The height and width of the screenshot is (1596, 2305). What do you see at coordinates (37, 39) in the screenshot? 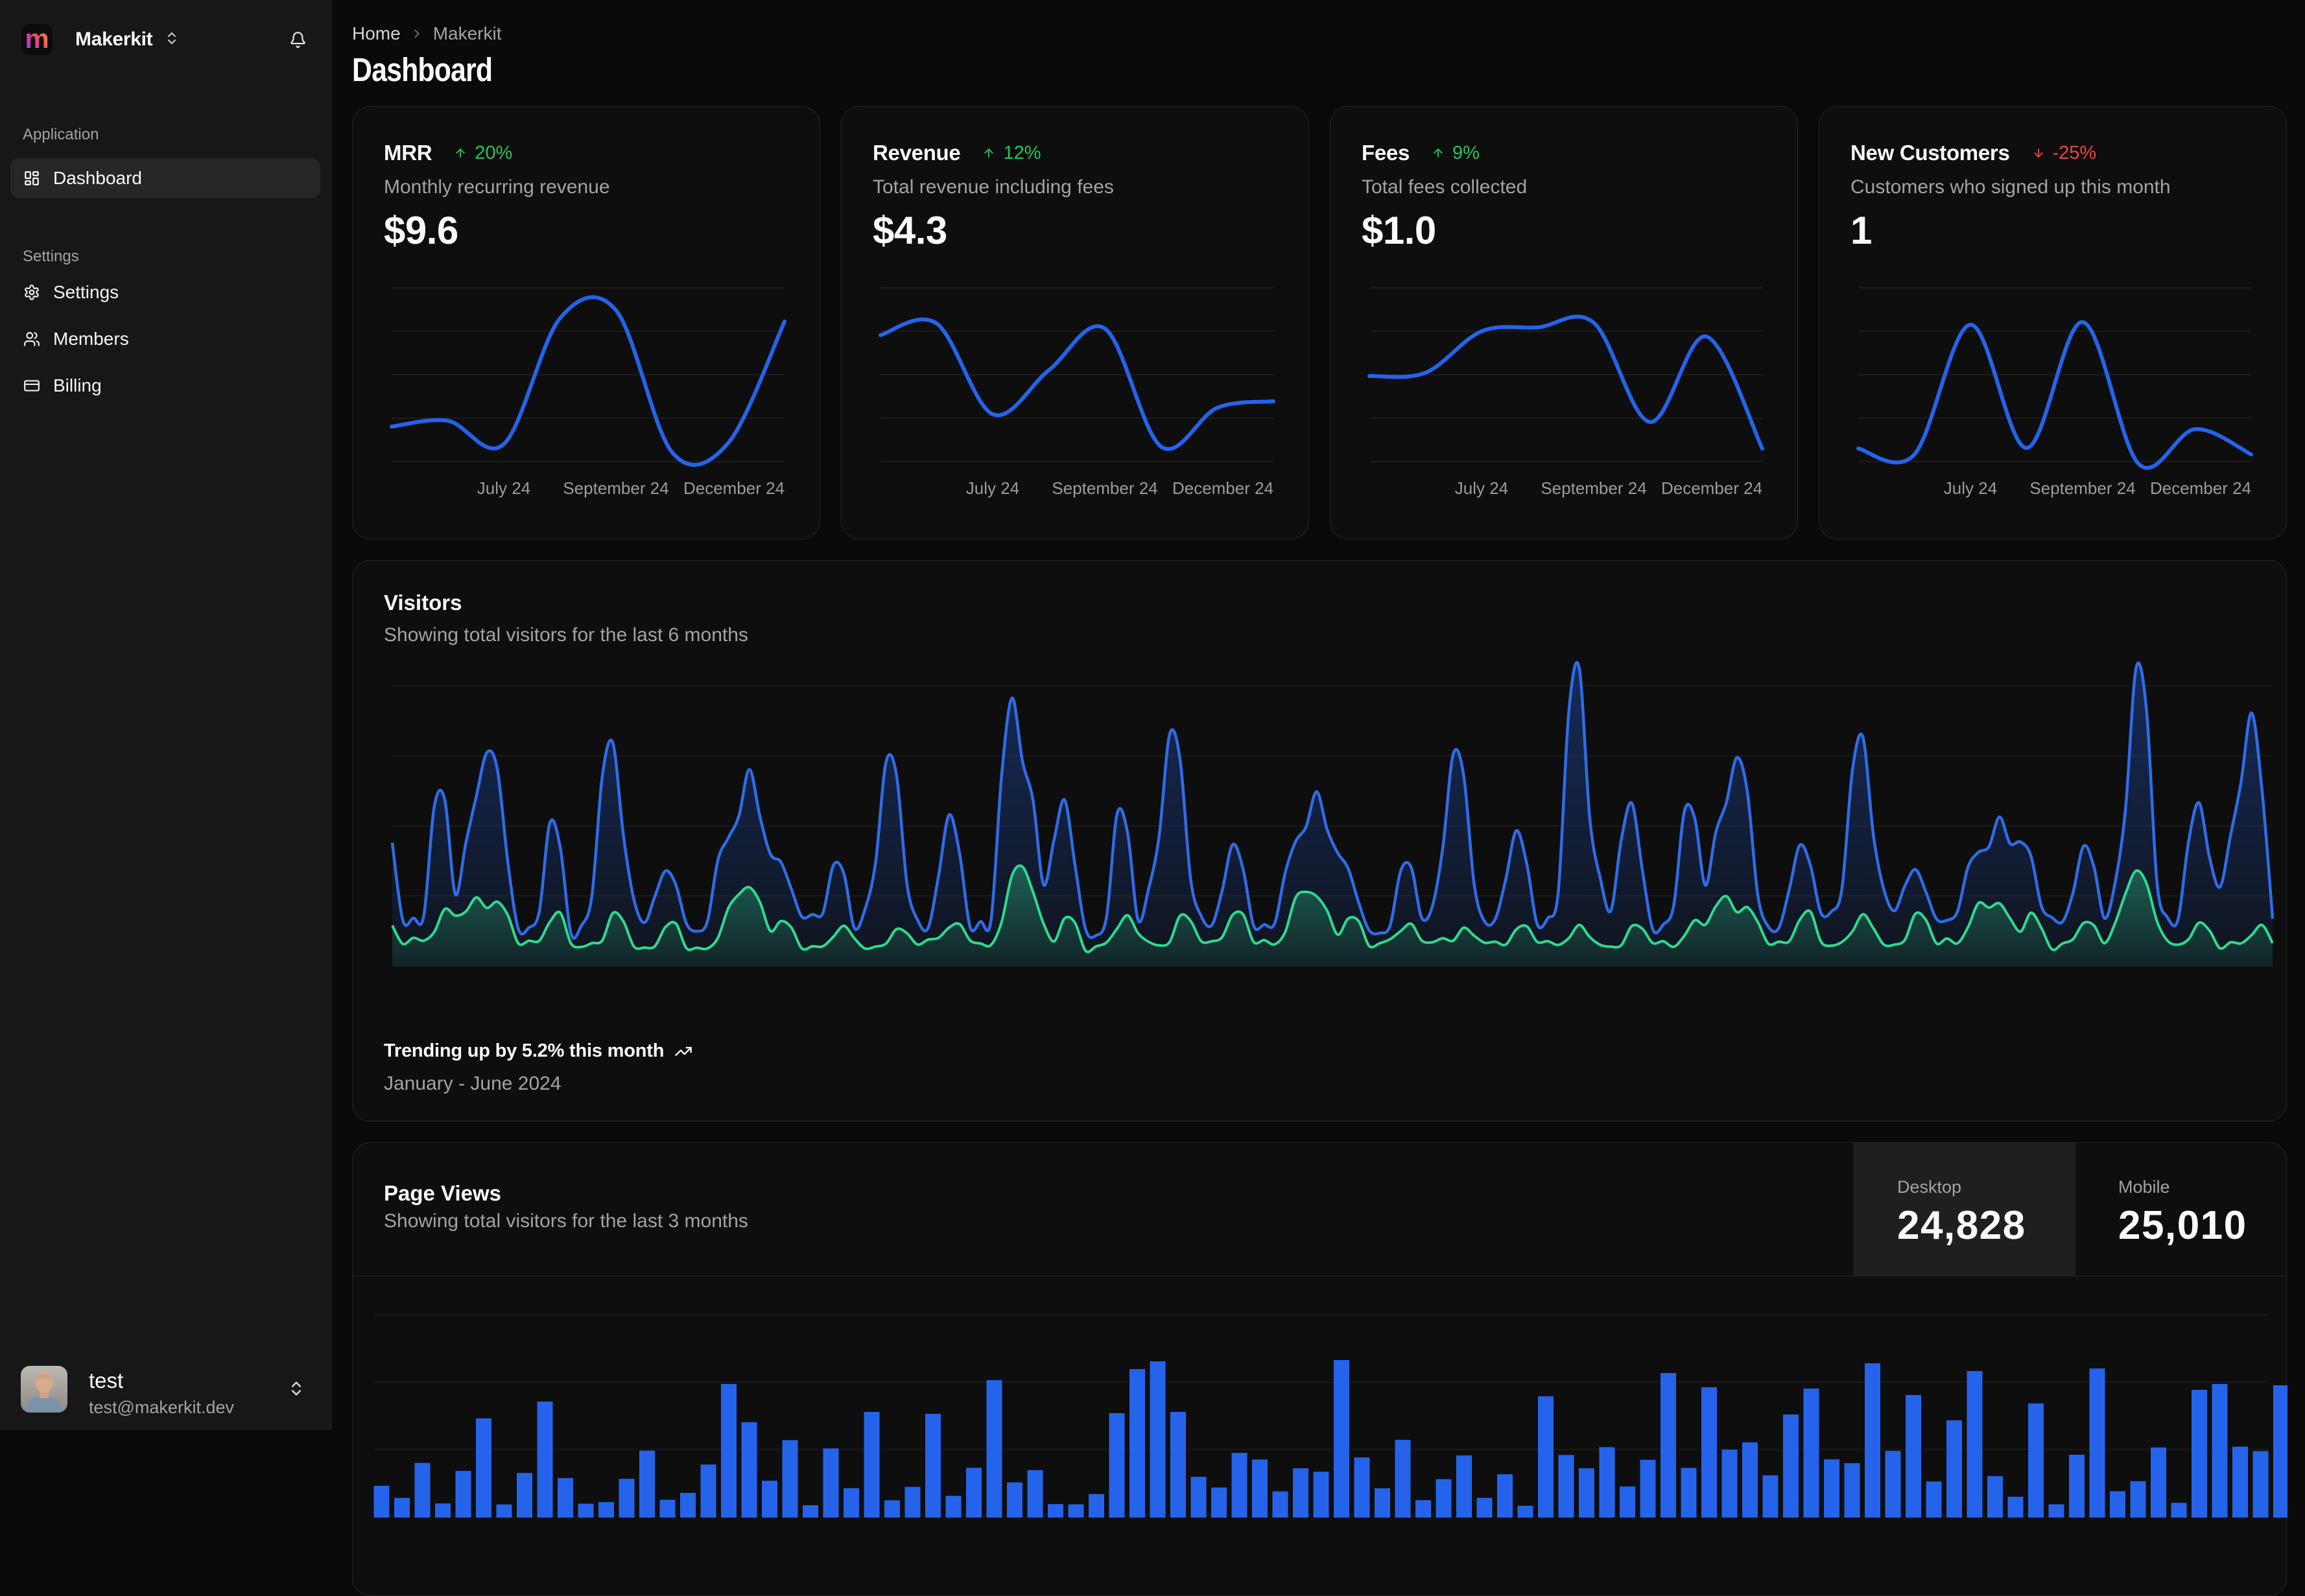
I see `svg-text: m` at bounding box center [37, 39].